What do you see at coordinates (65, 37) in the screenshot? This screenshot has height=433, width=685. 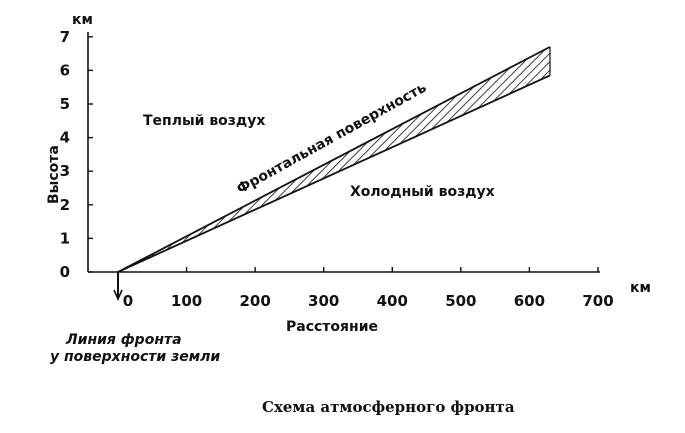 I see `y-tick-label: 7` at bounding box center [65, 37].